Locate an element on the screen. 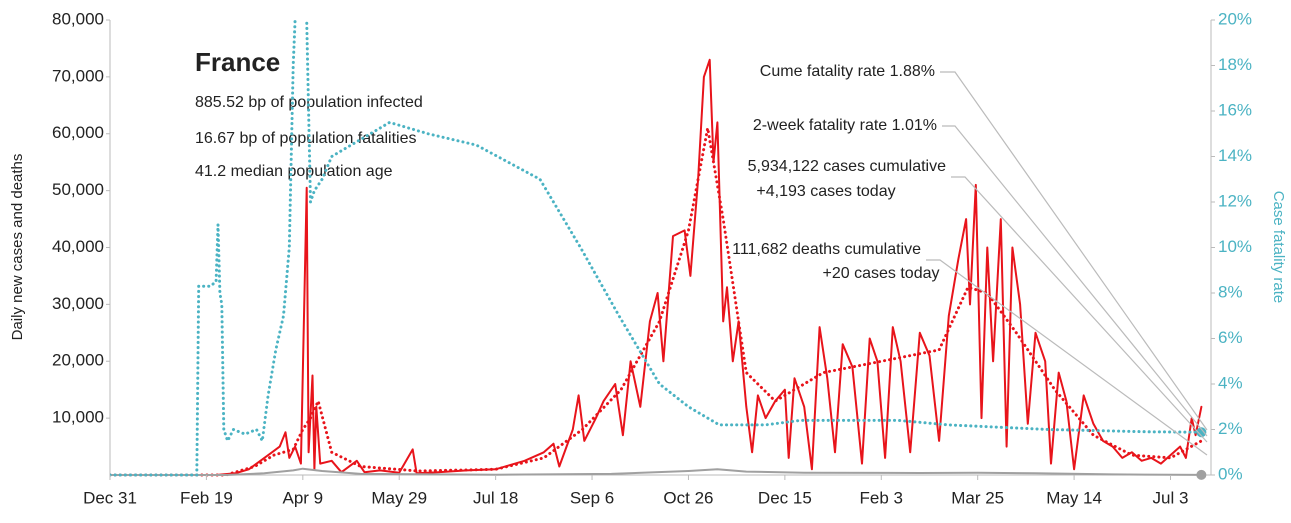  x-tick-label: Oct 26 is located at coordinates (688, 497).